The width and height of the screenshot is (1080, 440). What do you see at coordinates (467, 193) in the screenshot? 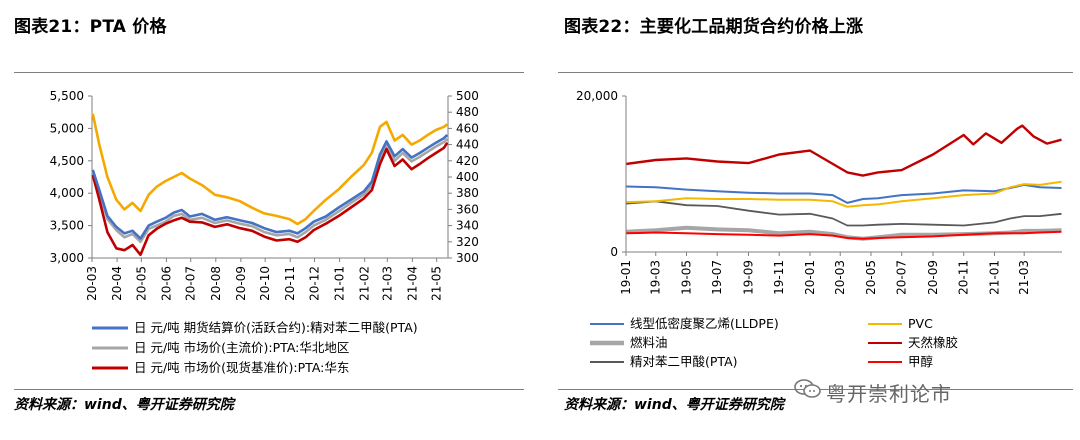
I see `y2-tick-label: 380` at bounding box center [467, 193].